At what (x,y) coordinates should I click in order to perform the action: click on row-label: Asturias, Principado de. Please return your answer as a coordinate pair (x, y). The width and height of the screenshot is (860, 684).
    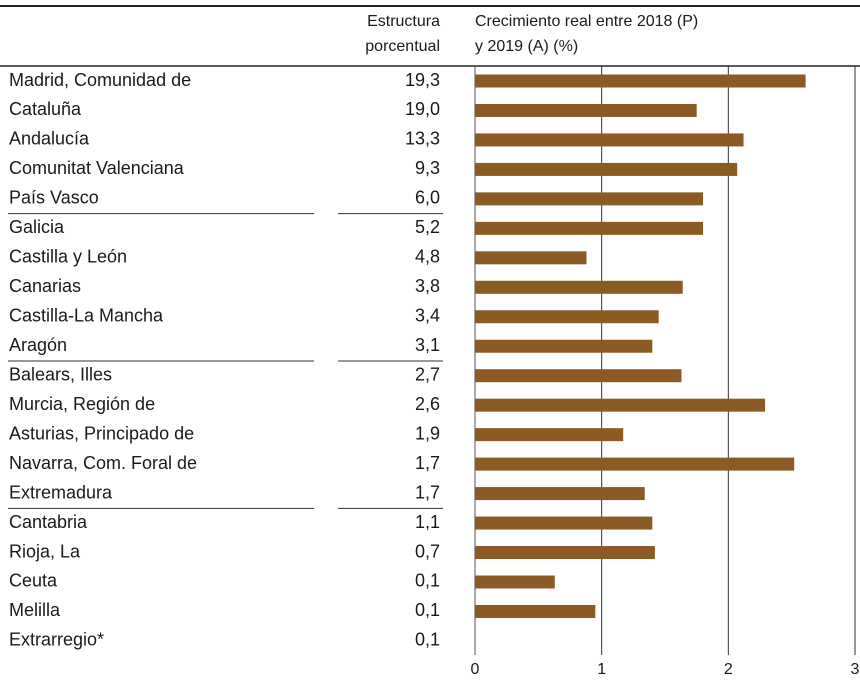
    Looking at the image, I should click on (101, 433).